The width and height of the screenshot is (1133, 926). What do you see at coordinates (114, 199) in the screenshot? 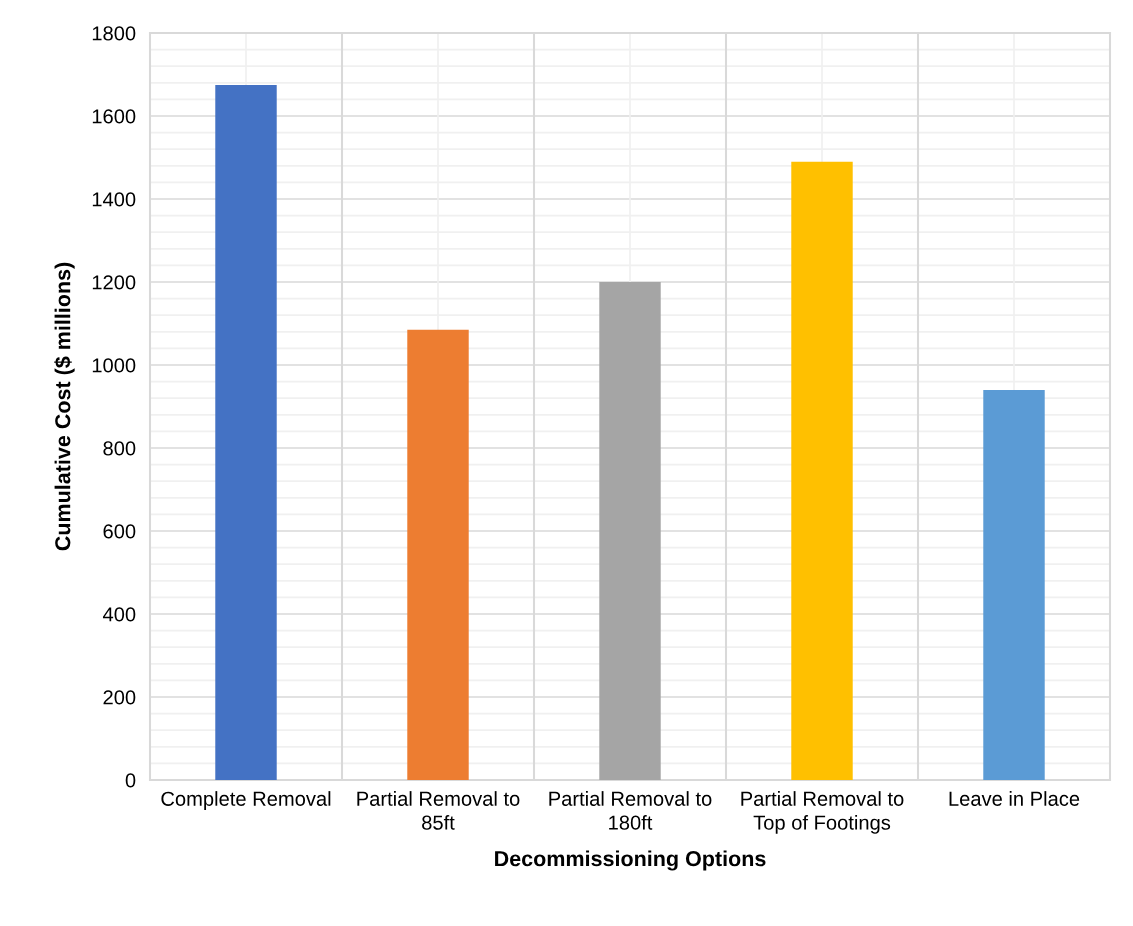
I see `y-tick-label: 1400` at bounding box center [114, 199].